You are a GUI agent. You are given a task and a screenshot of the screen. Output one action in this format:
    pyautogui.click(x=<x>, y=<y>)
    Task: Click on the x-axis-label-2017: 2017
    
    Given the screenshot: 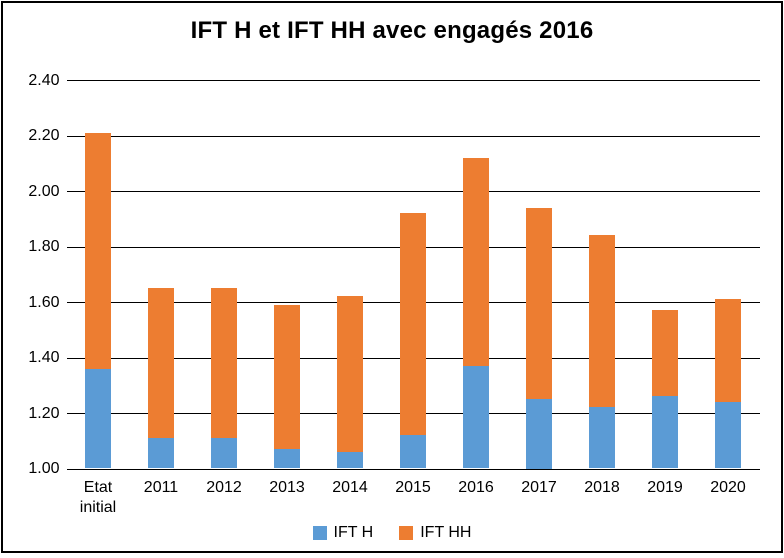 What is the action you would take?
    pyautogui.click(x=539, y=487)
    